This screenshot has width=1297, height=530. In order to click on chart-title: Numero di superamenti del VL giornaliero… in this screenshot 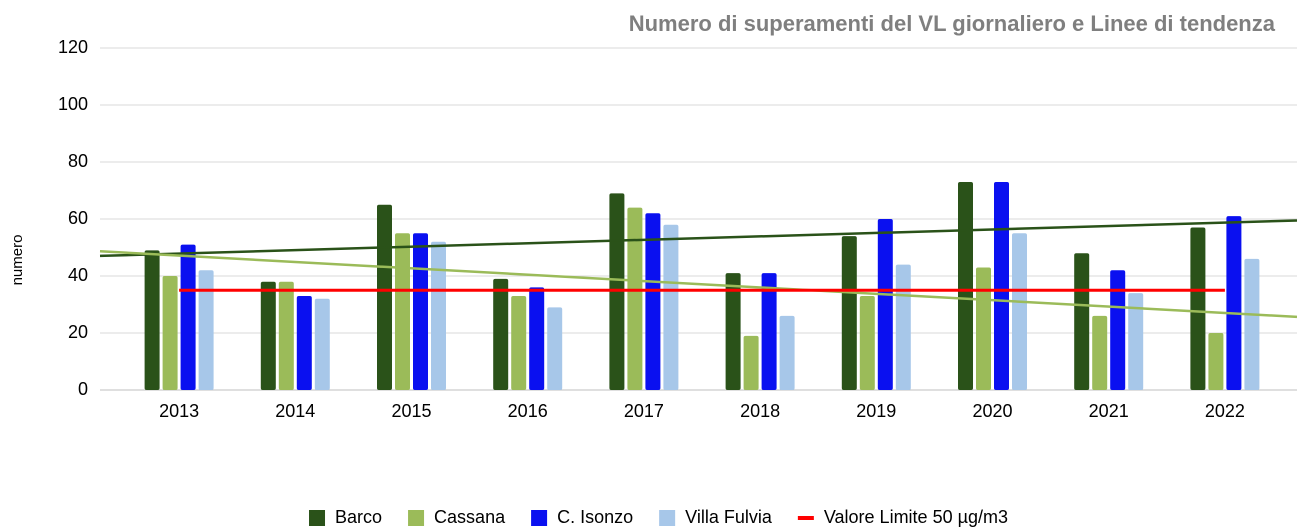, I will do `click(952, 23)`.